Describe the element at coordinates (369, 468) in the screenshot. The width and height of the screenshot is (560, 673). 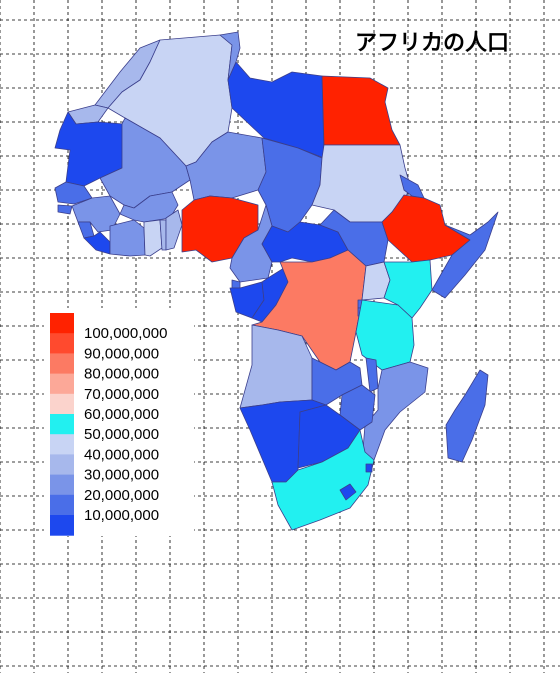
I see `country-eswatini` at that location.